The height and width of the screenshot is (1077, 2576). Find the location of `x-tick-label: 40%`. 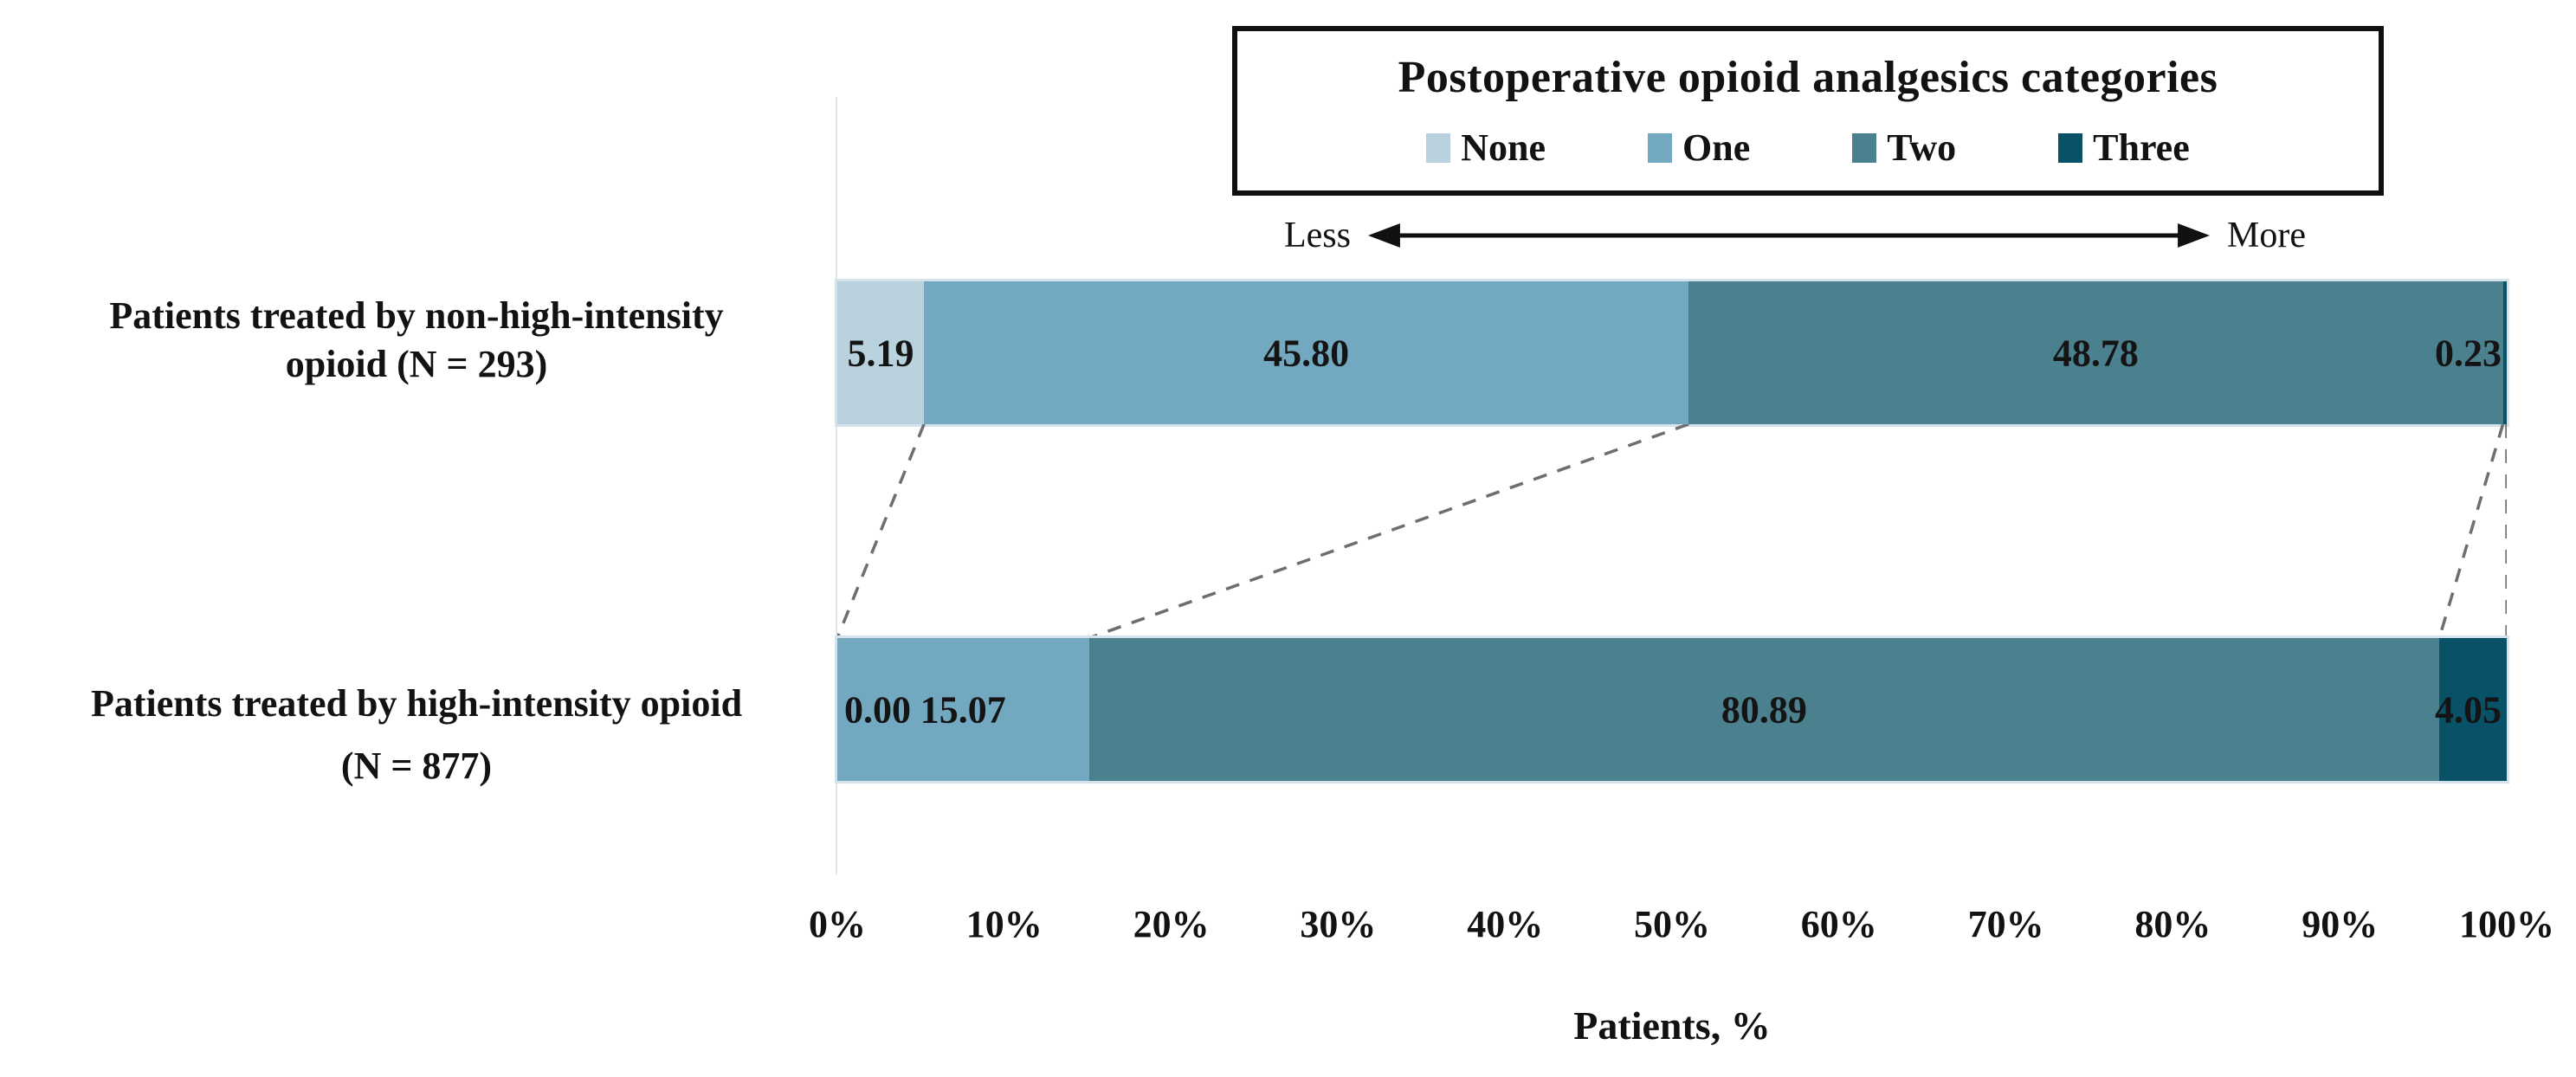

x-tick-label: 40% is located at coordinates (1505, 924).